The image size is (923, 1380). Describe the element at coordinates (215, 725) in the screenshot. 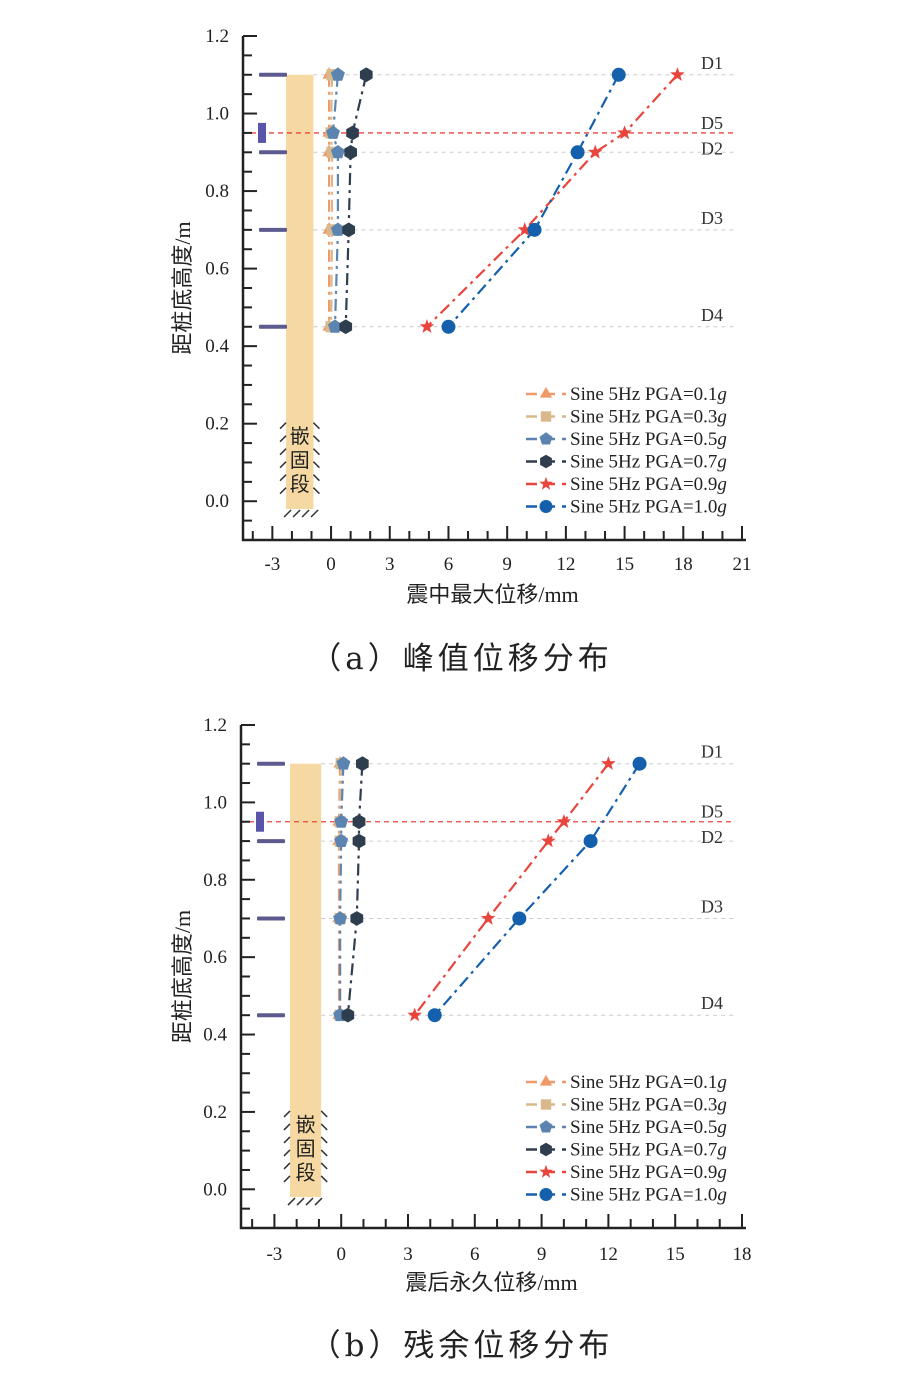

I see `y-tick-label: 1.2` at that location.